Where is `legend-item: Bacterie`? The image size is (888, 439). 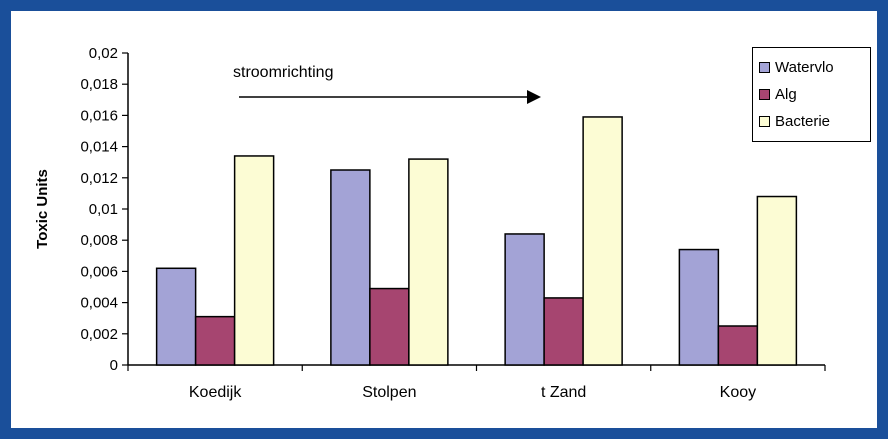
legend-item: Bacterie is located at coordinates (814, 121).